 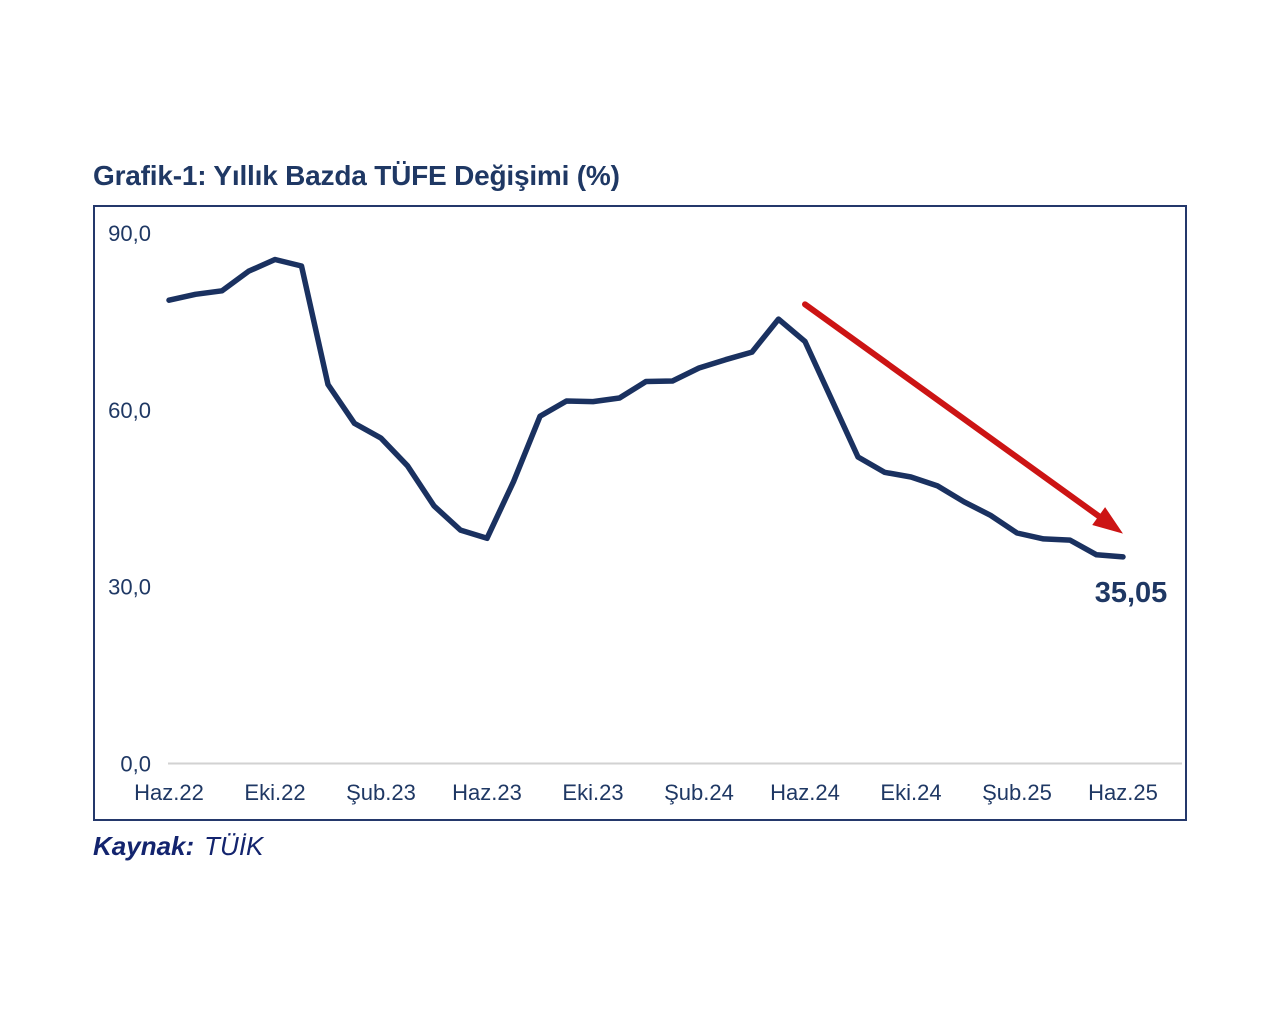 I want to click on x-tick-label: Haz.25, so click(x=1123, y=792).